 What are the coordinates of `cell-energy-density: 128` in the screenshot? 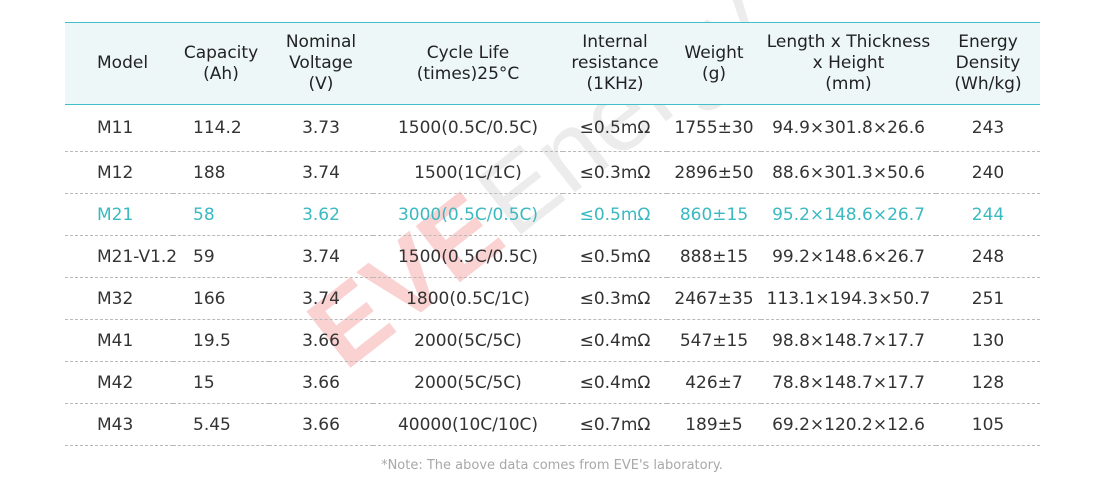 It's located at (988, 382).